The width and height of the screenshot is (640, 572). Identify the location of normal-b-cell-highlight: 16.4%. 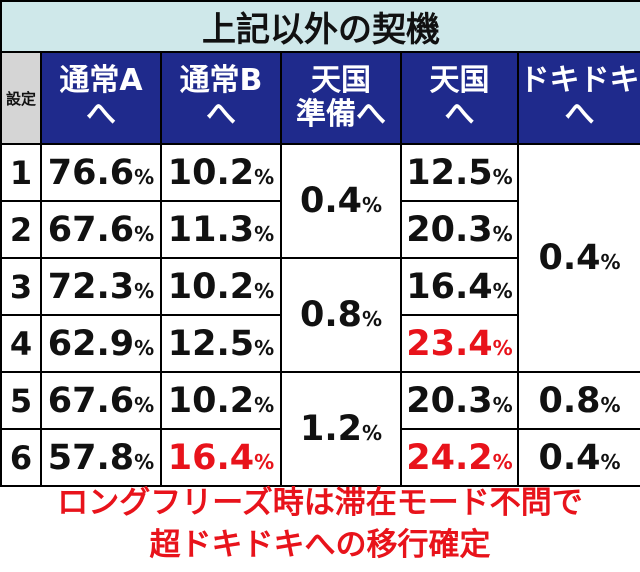
(221, 457).